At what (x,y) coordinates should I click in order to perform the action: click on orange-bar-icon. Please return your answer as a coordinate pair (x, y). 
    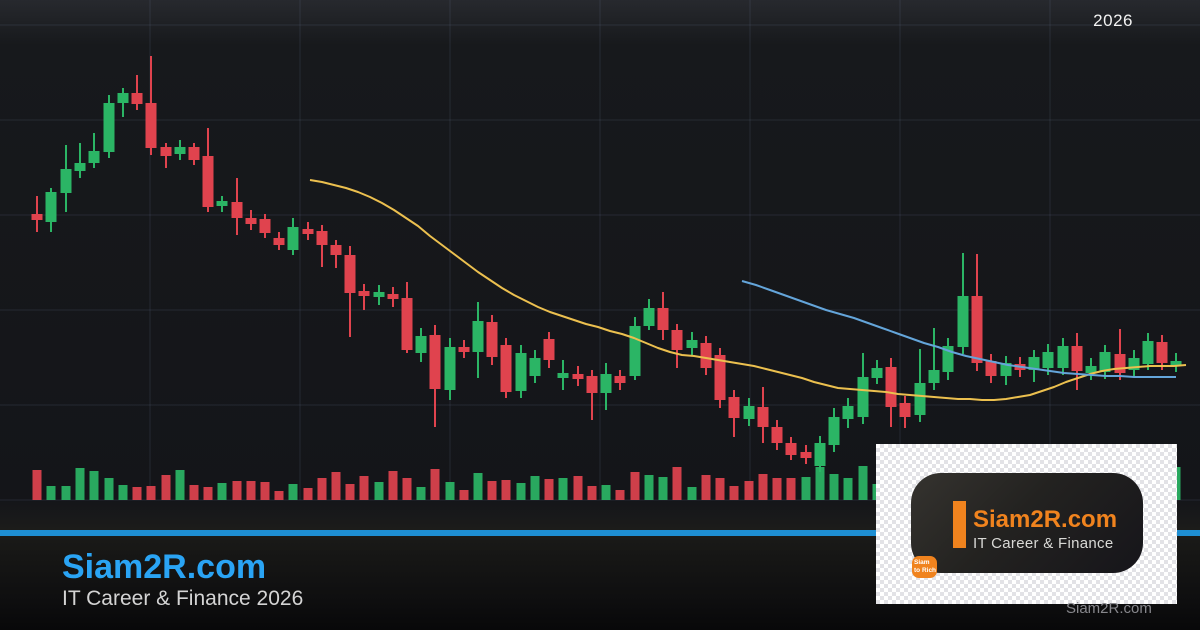
    Looking at the image, I should click on (959, 524).